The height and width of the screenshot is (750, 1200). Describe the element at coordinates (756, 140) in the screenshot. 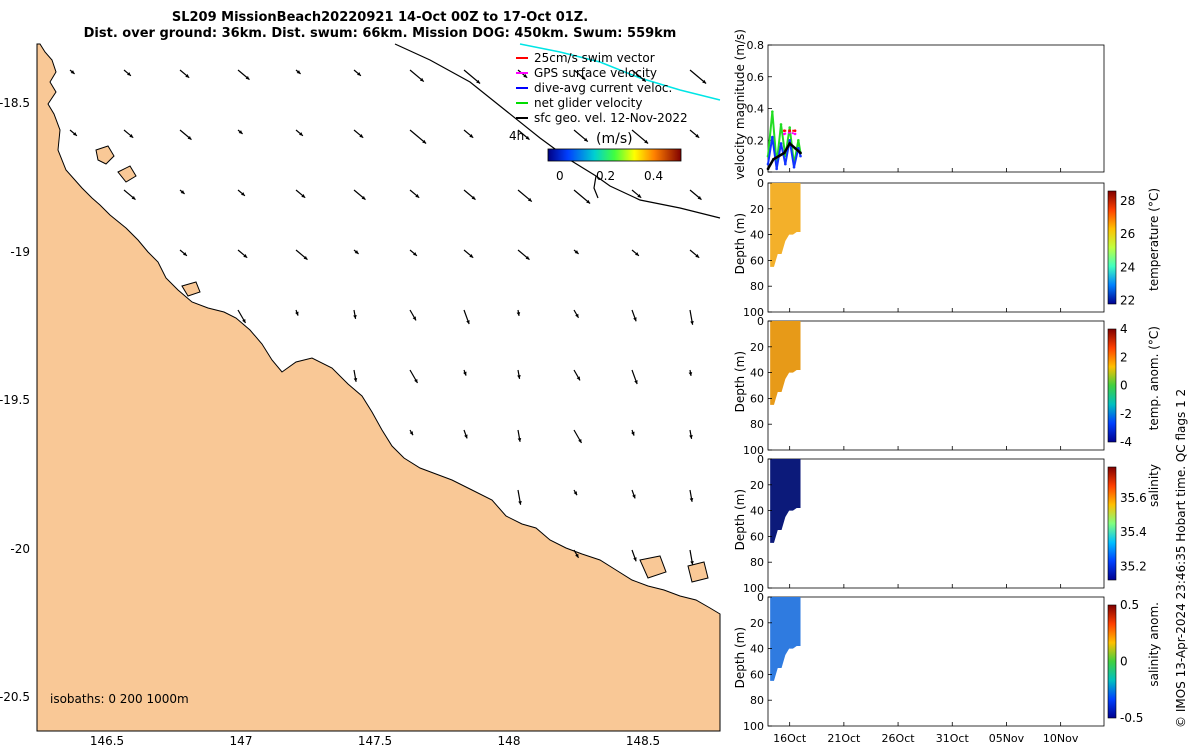

I see `velocity-ytick-label: 0.2` at that location.